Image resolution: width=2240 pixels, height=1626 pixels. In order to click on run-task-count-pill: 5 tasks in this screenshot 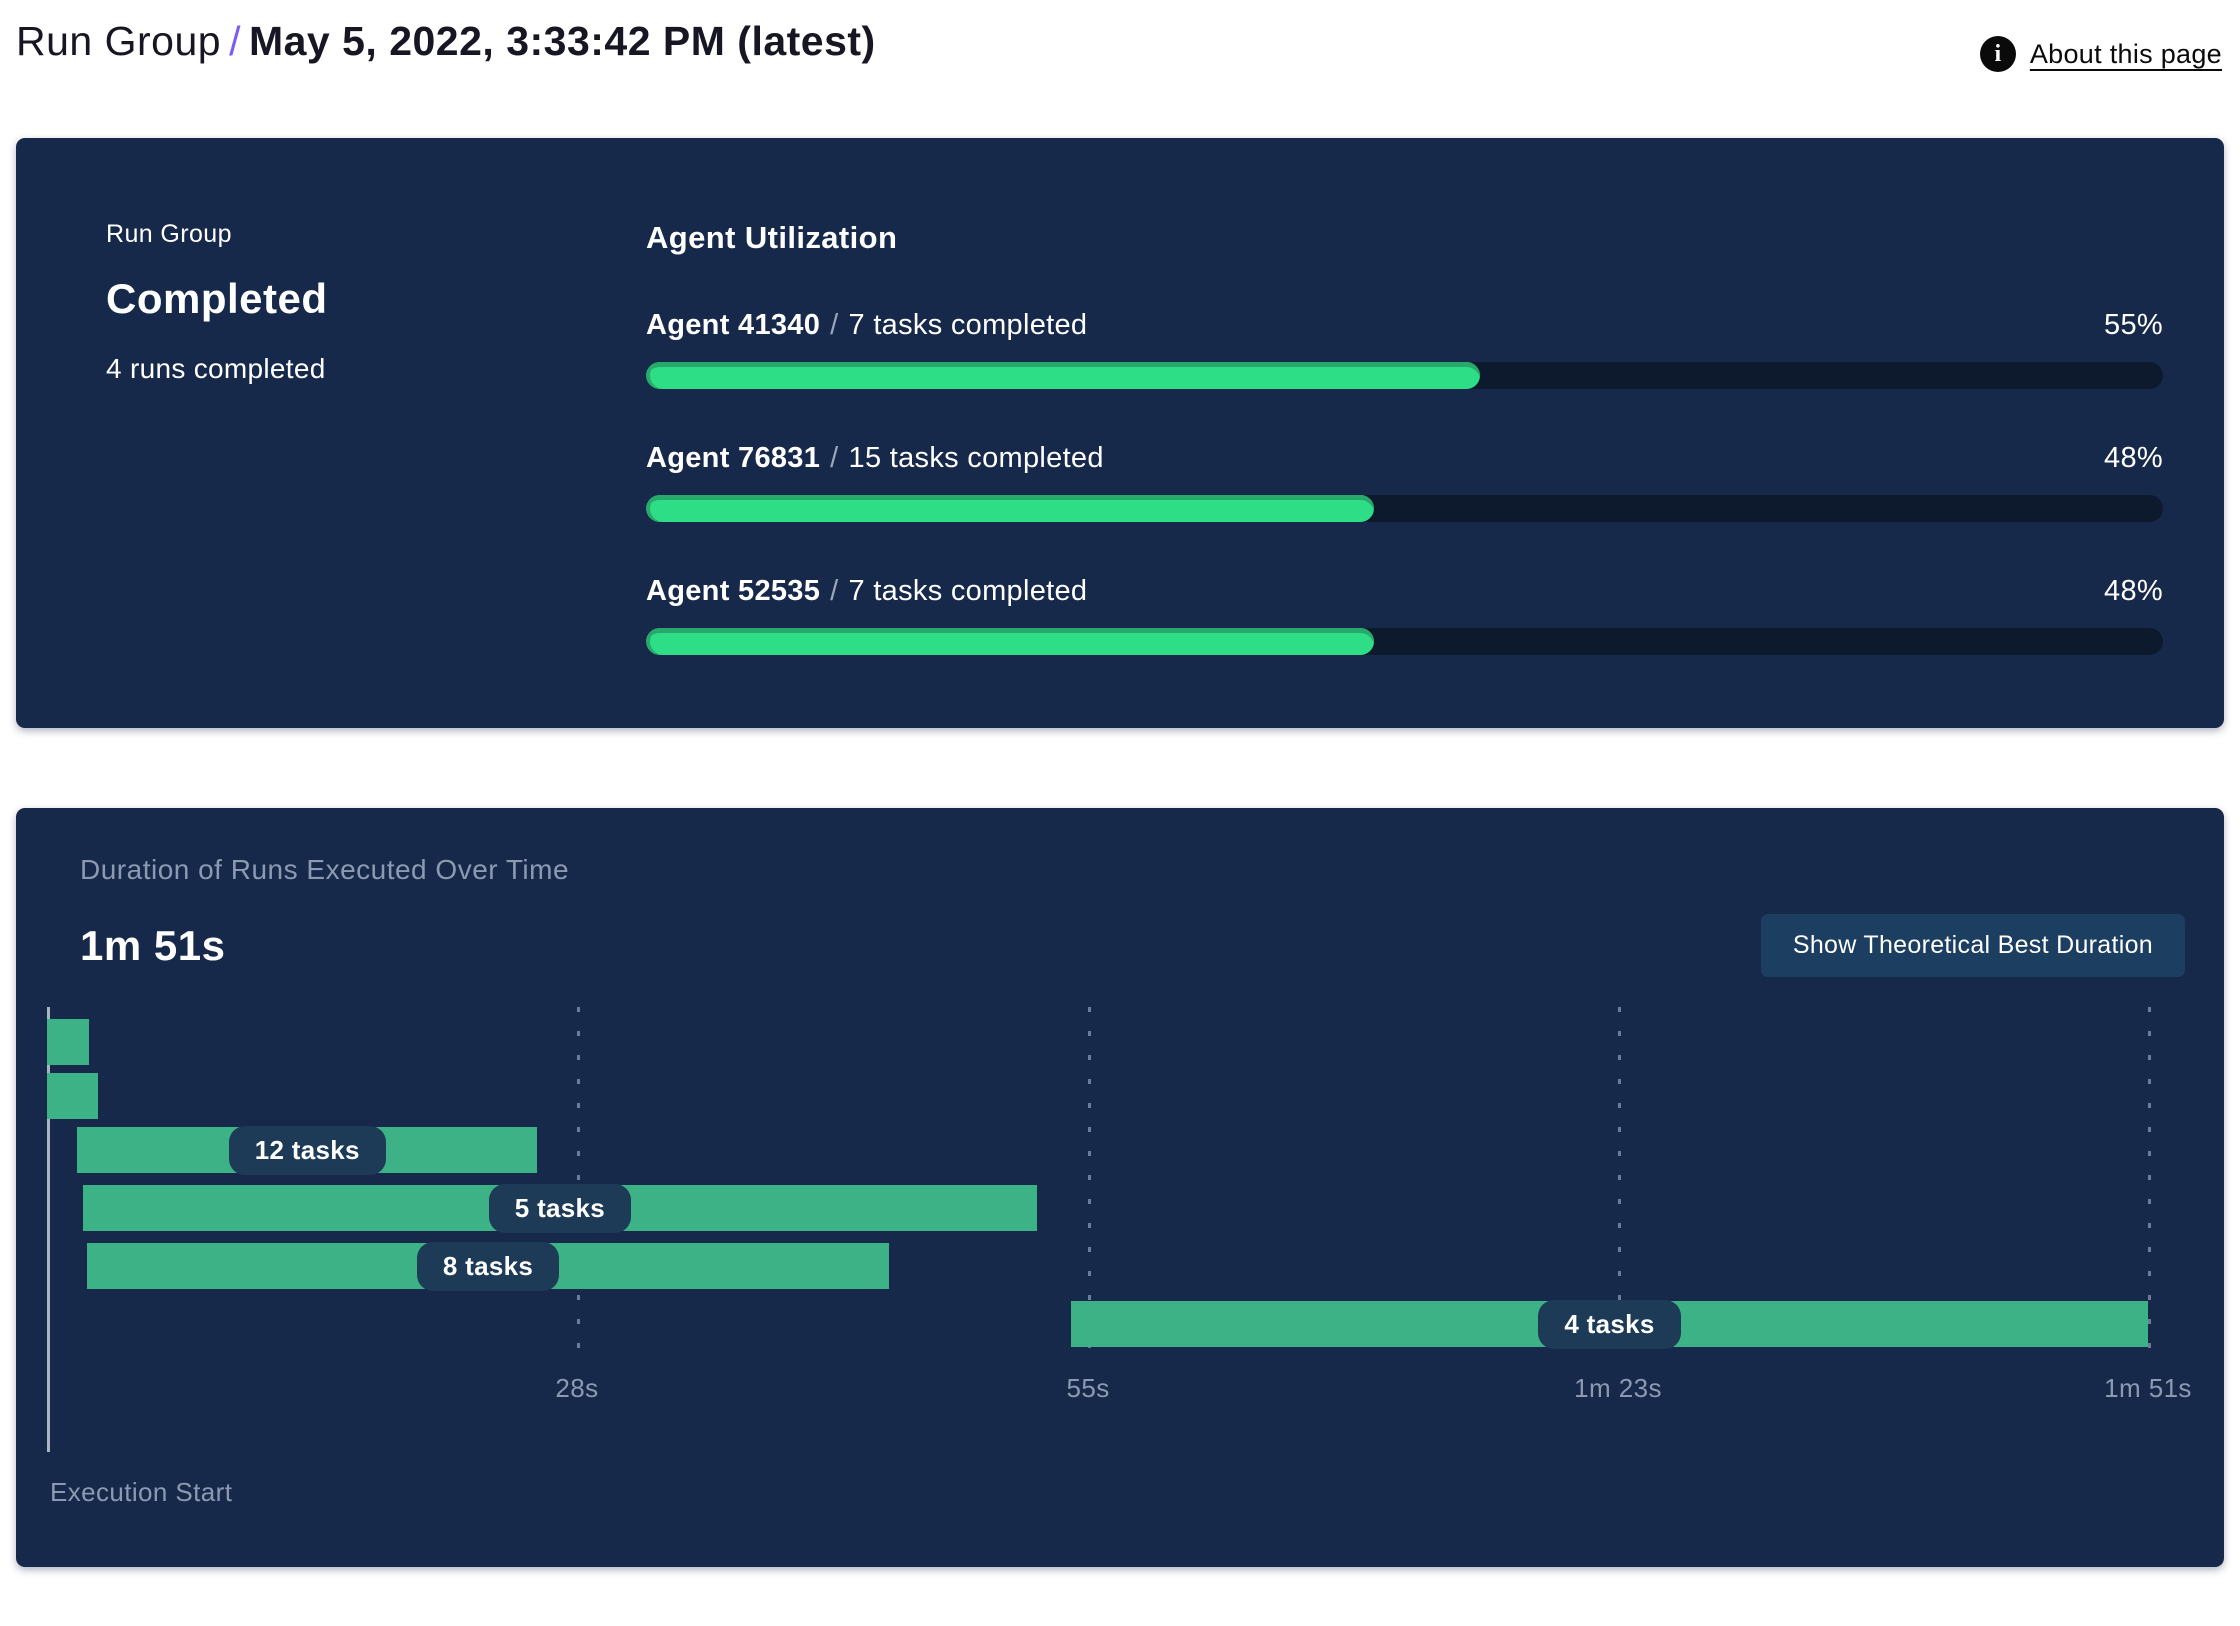, I will do `click(560, 1208)`.